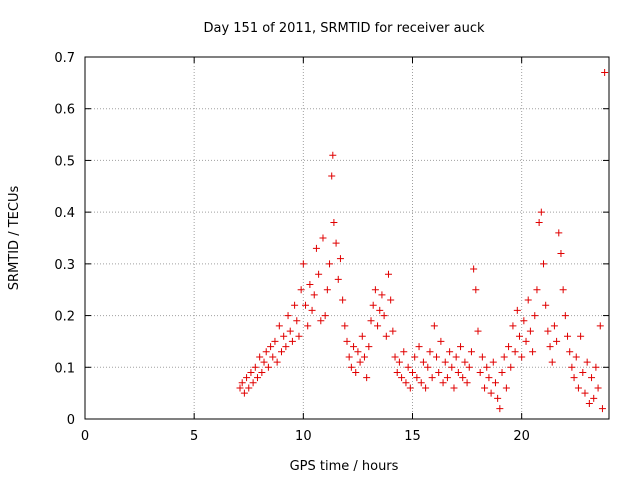 This screenshot has width=640, height=480. What do you see at coordinates (64, 110) in the screenshot?
I see `y-tick-label: 0.6` at bounding box center [64, 110].